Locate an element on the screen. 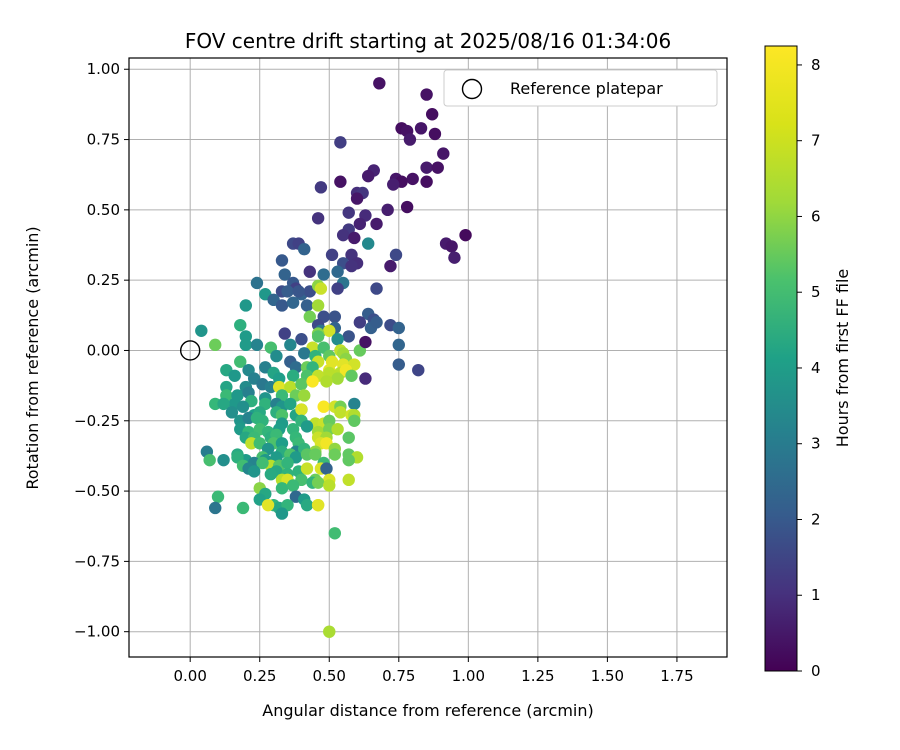 Image resolution: width=900 pixels, height=750 pixels. y-tick-labels: 1.00 0.75 0.50 0.25 0.00 −0.25 −0.50 −0.75 −1.00 is located at coordinates (101, 350).